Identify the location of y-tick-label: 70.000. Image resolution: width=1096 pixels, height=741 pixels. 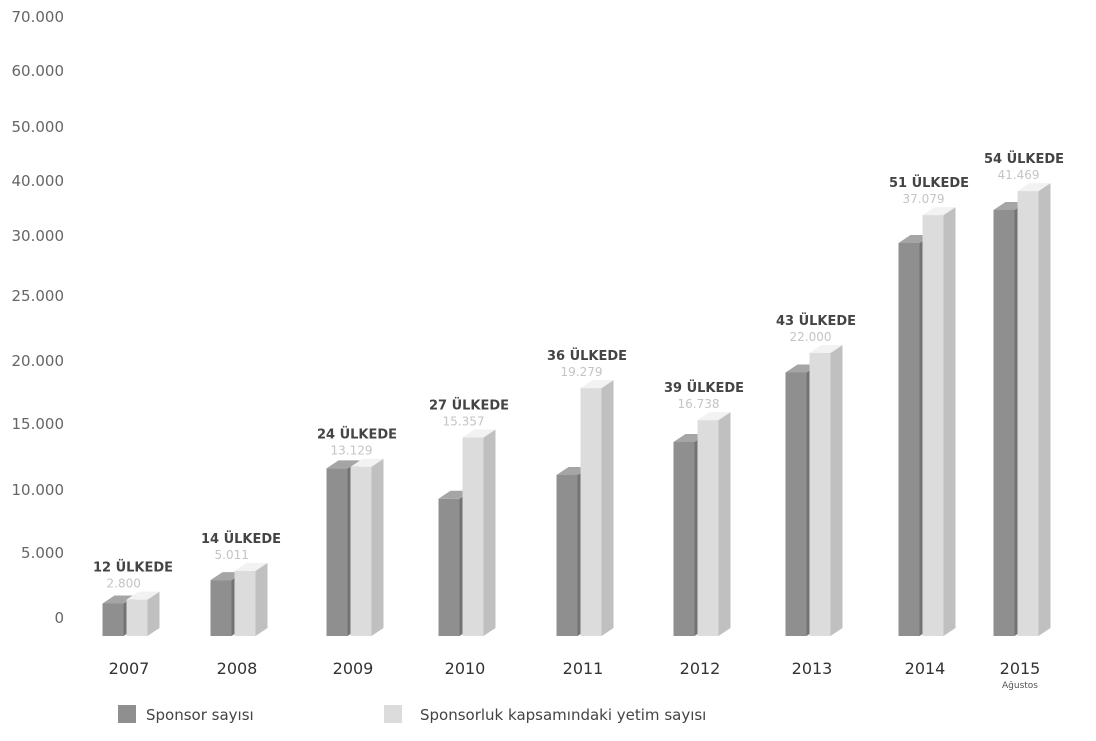
(38, 17).